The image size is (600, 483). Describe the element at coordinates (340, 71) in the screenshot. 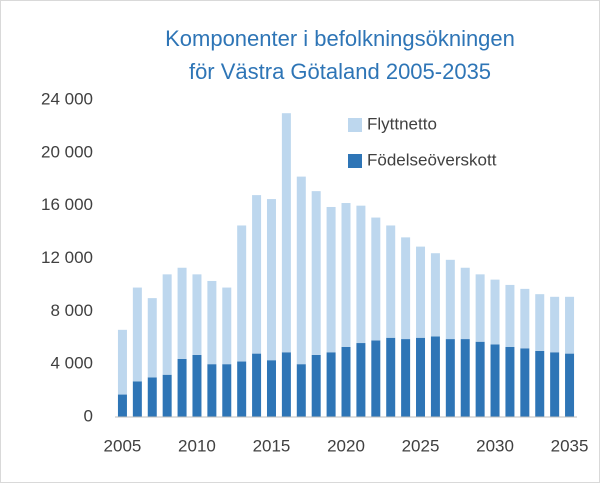

I see `chart-title: för Västra Götaland 2005-2035` at that location.